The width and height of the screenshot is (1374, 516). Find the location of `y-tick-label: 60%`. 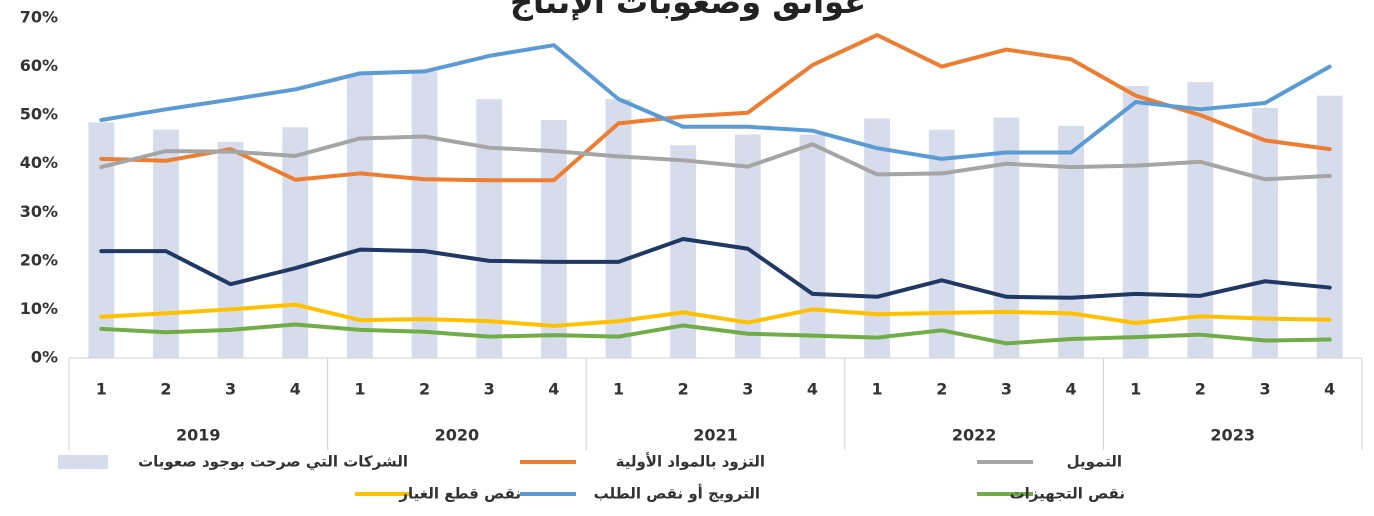

y-tick-label: 60% is located at coordinates (39, 65).